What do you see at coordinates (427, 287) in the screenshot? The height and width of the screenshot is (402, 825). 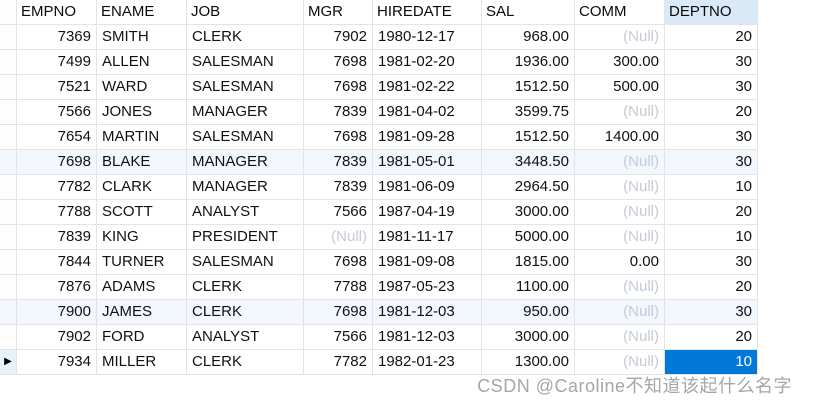 I see `cell-hiredate: 1987-05-23` at bounding box center [427, 287].